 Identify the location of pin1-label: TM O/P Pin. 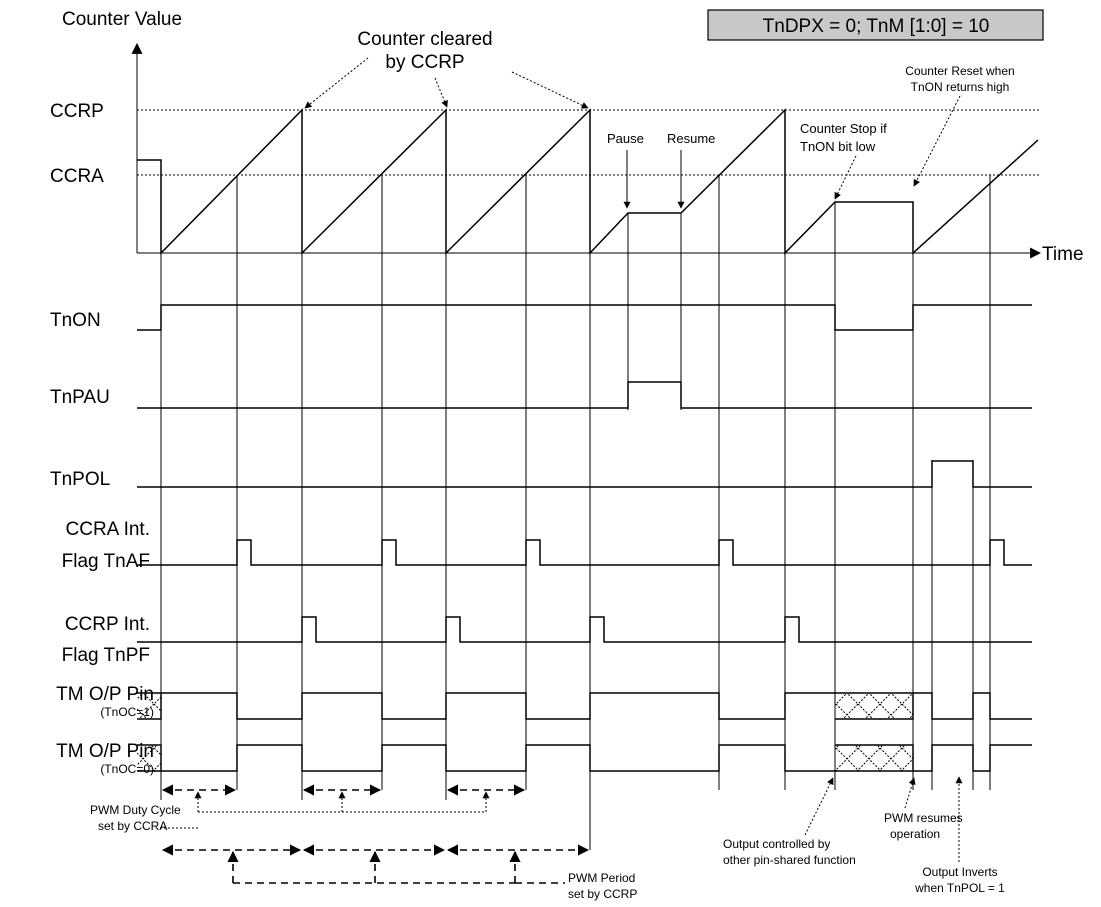
(105, 694).